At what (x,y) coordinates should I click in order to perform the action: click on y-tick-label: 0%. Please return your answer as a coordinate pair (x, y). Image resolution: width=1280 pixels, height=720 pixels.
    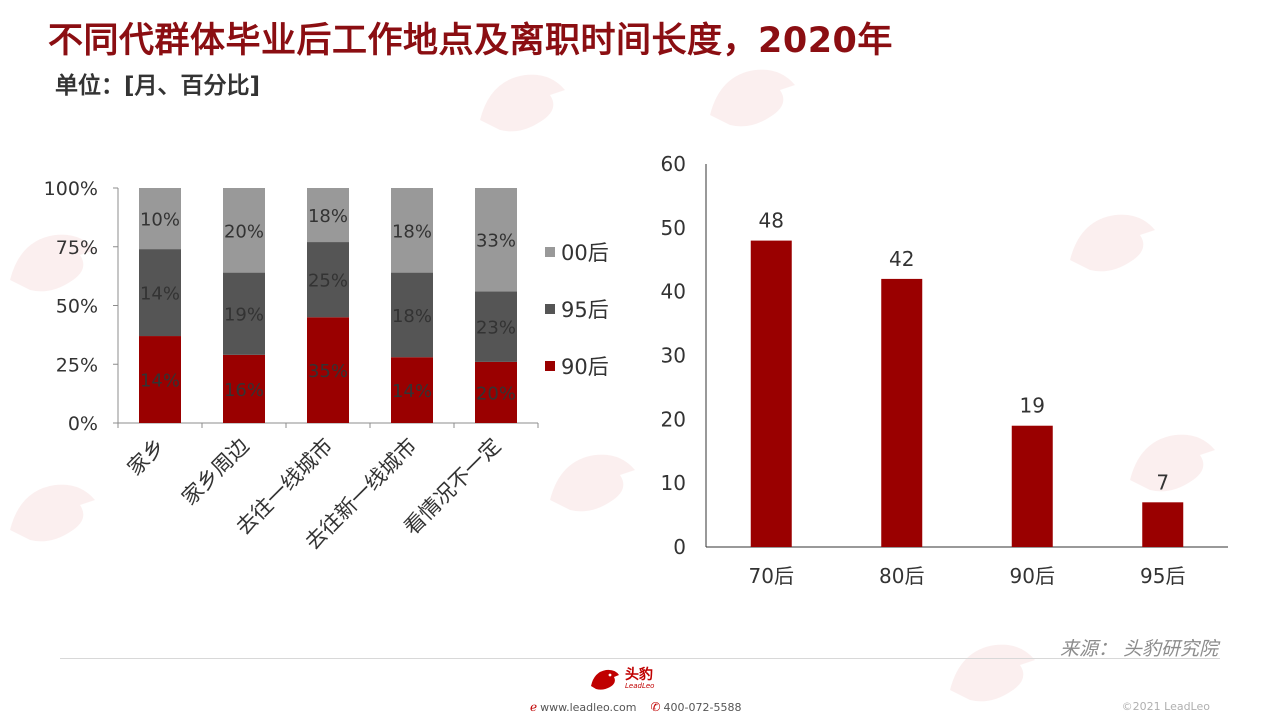
    Looking at the image, I should click on (83, 424).